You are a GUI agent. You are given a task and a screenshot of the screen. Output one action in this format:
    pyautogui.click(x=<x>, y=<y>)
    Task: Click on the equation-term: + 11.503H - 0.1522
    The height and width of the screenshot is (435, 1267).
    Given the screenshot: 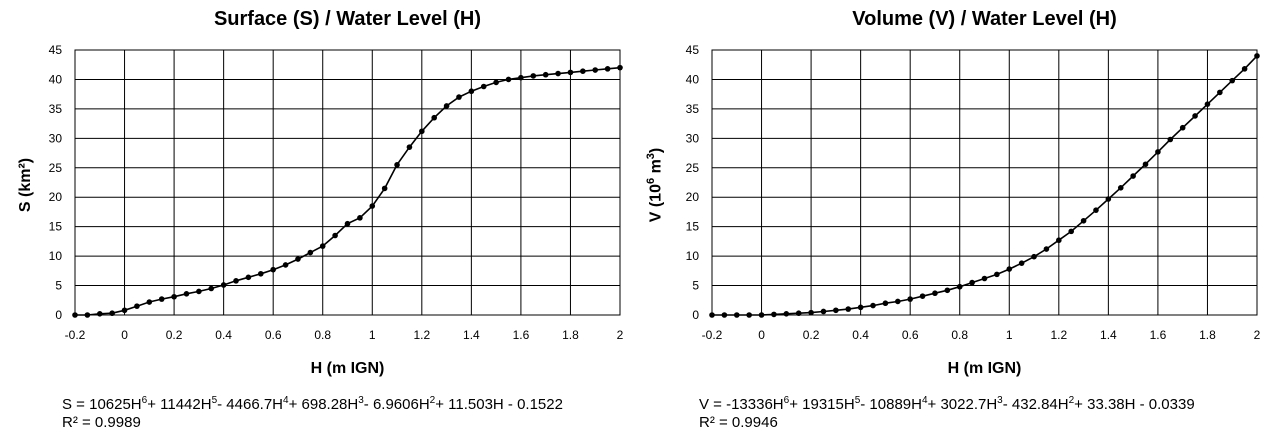 What is the action you would take?
    pyautogui.click(x=499, y=404)
    